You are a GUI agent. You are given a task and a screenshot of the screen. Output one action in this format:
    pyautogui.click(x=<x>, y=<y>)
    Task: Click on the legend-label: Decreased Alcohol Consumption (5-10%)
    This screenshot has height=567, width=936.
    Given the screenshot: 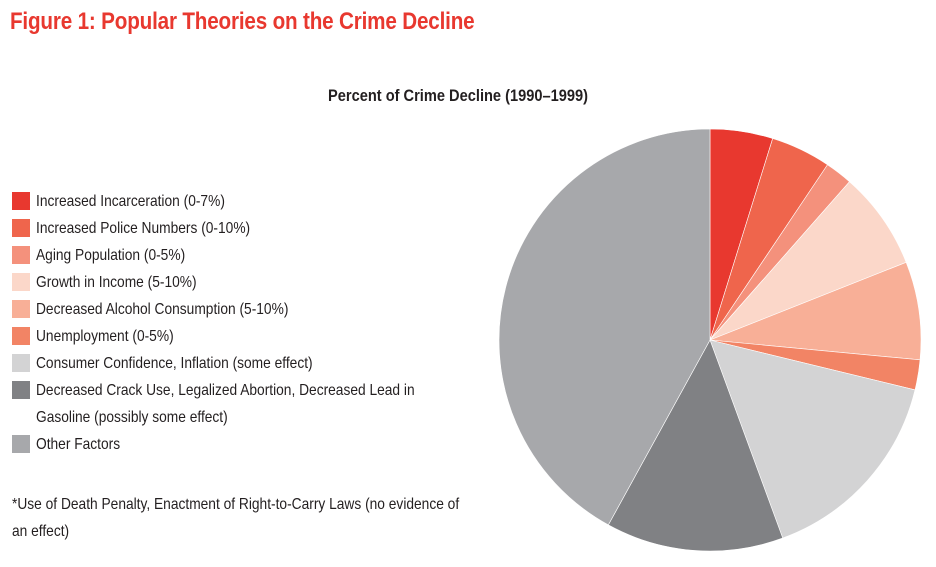 What is the action you would take?
    pyautogui.click(x=162, y=309)
    